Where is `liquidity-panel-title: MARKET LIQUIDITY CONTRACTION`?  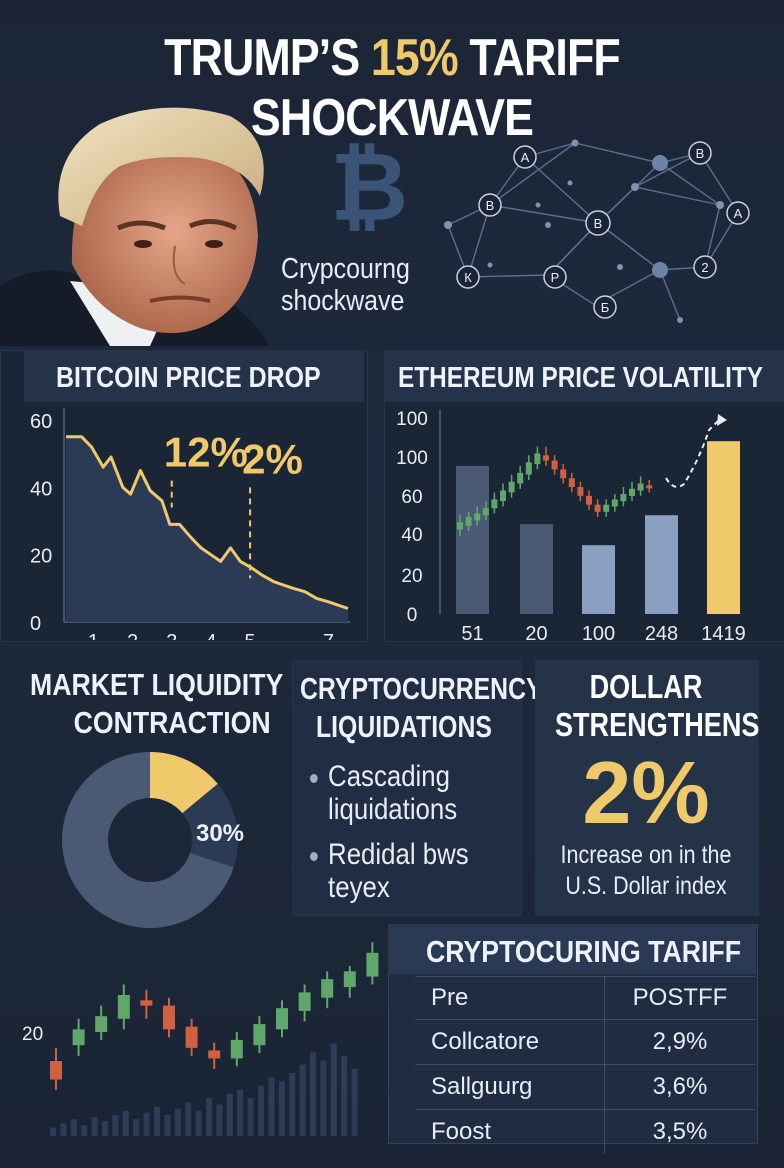
liquidity-panel-title: MARKET LIQUIDITY CONTRACTION is located at coordinates (156, 704).